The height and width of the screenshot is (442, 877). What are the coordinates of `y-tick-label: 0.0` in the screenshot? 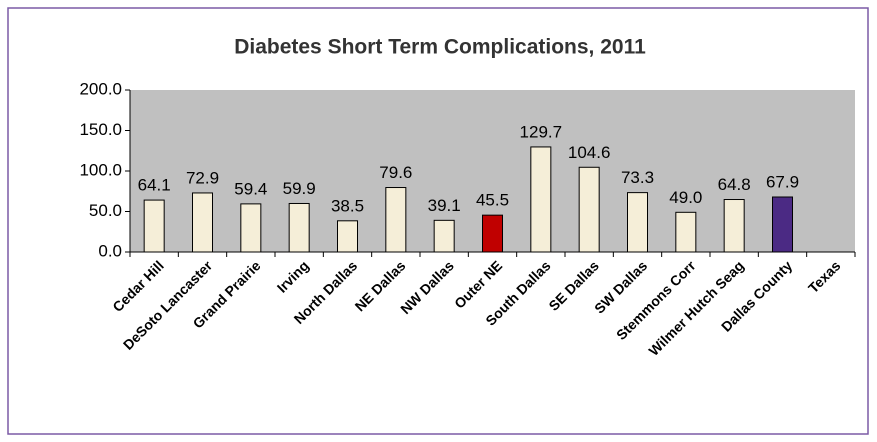 It's located at (110, 250).